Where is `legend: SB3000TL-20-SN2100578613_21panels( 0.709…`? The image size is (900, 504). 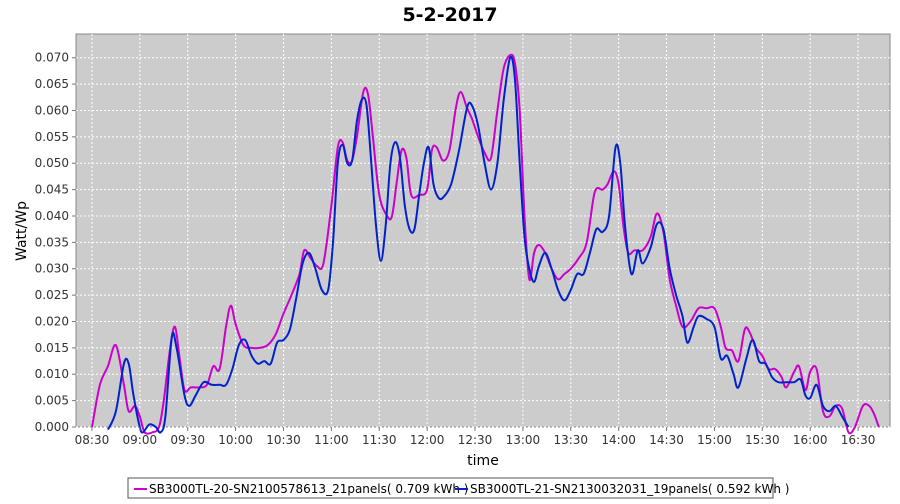 legend: SB3000TL-20-SN2100578613_21panels( 0.709… is located at coordinates (458, 488).